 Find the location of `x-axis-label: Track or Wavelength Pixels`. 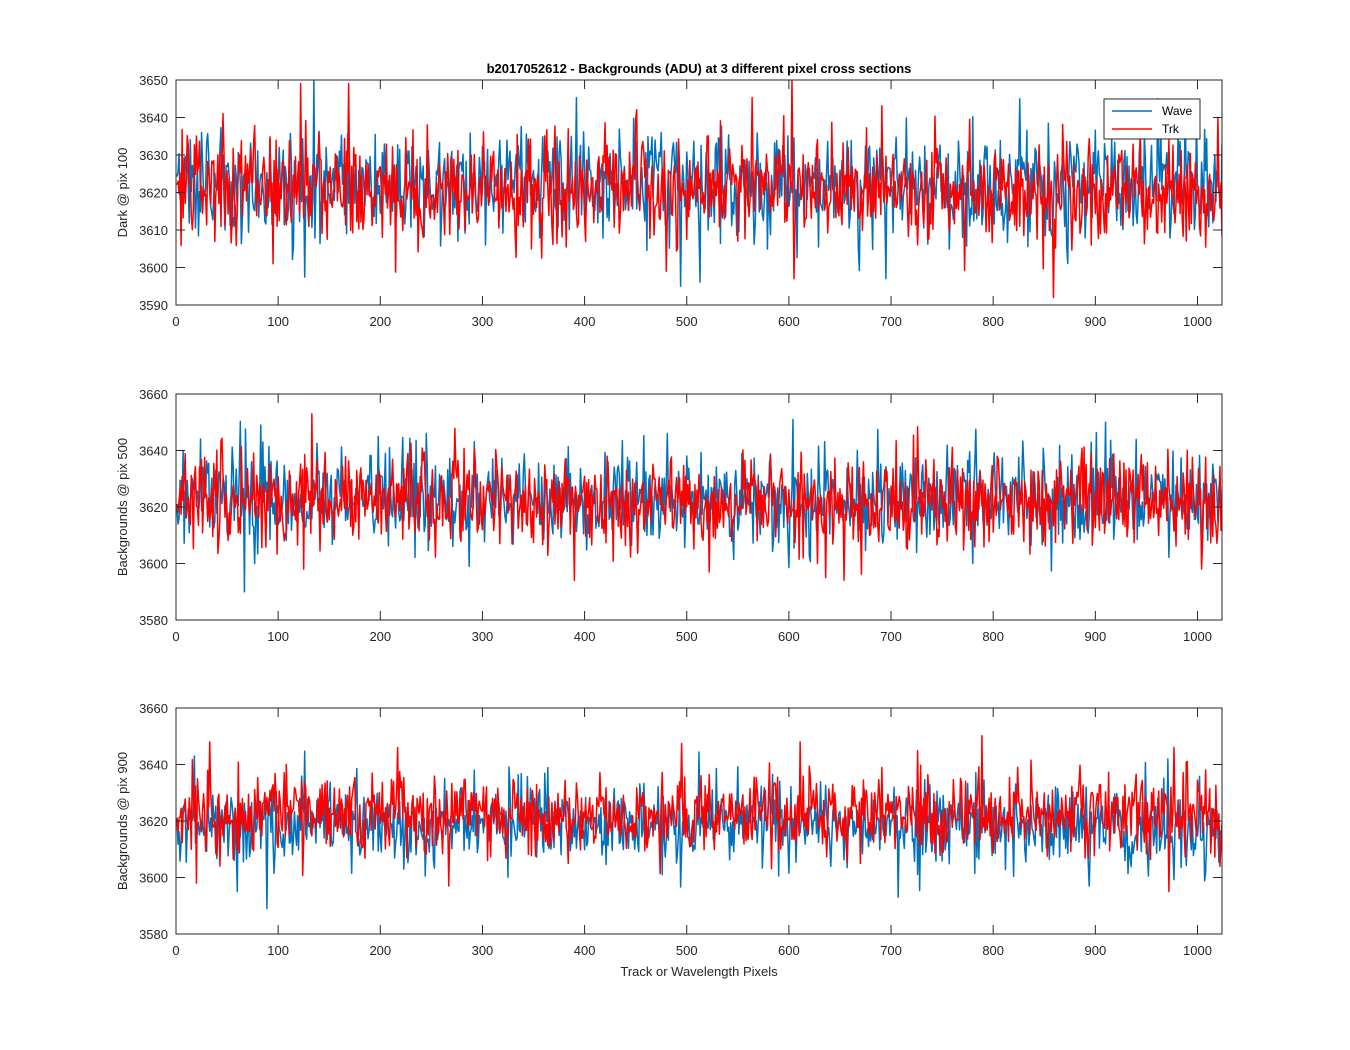

x-axis-label: Track or Wavelength Pixels is located at coordinates (699, 971).